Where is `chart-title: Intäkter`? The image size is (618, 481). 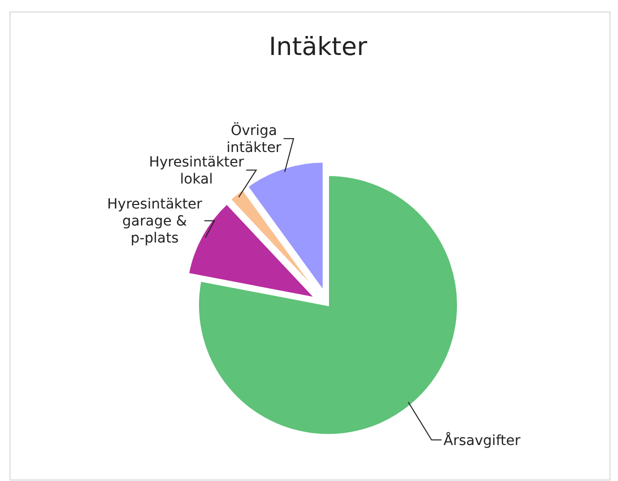 chart-title: Intäkter is located at coordinates (318, 46).